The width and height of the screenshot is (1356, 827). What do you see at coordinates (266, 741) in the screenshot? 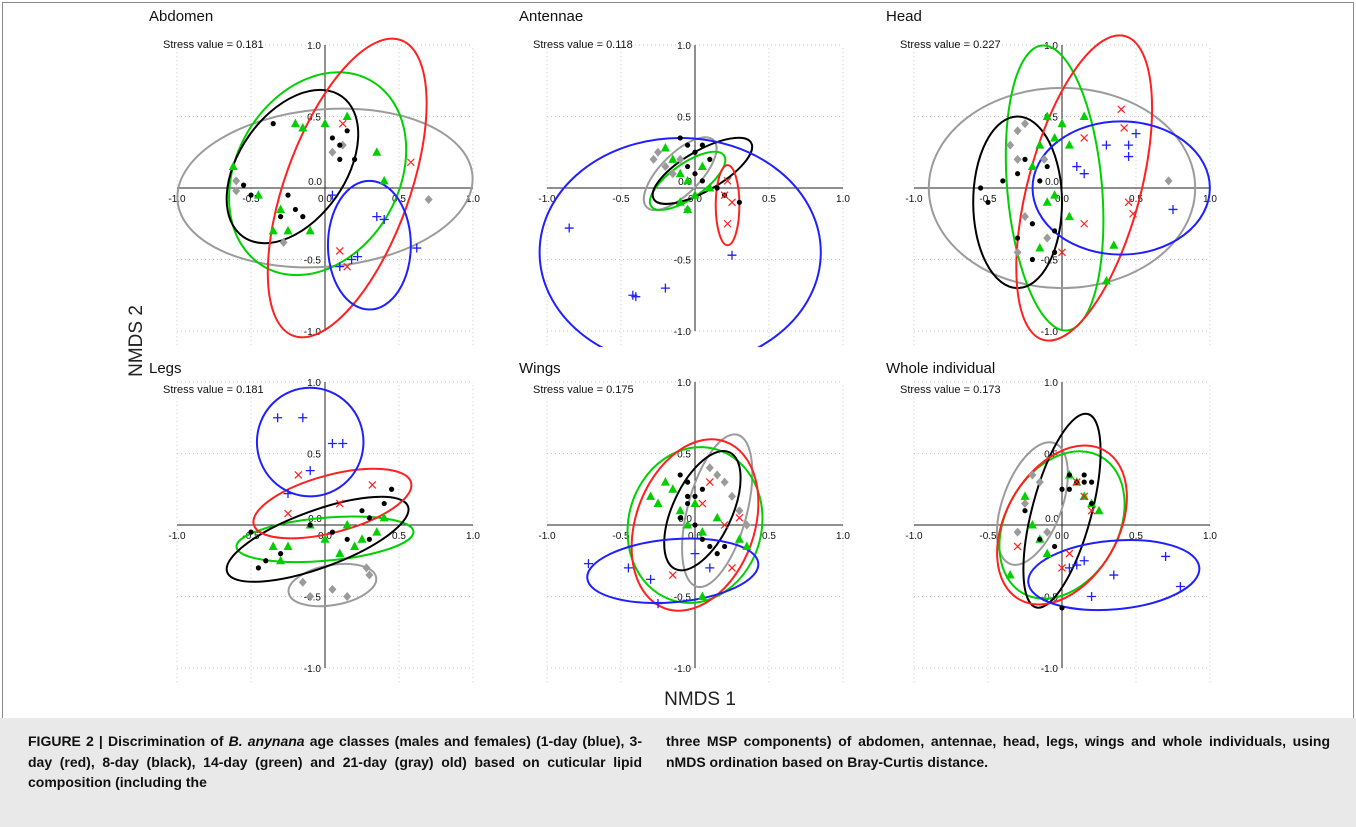
I see `caption-species: B. anynana` at bounding box center [266, 741].